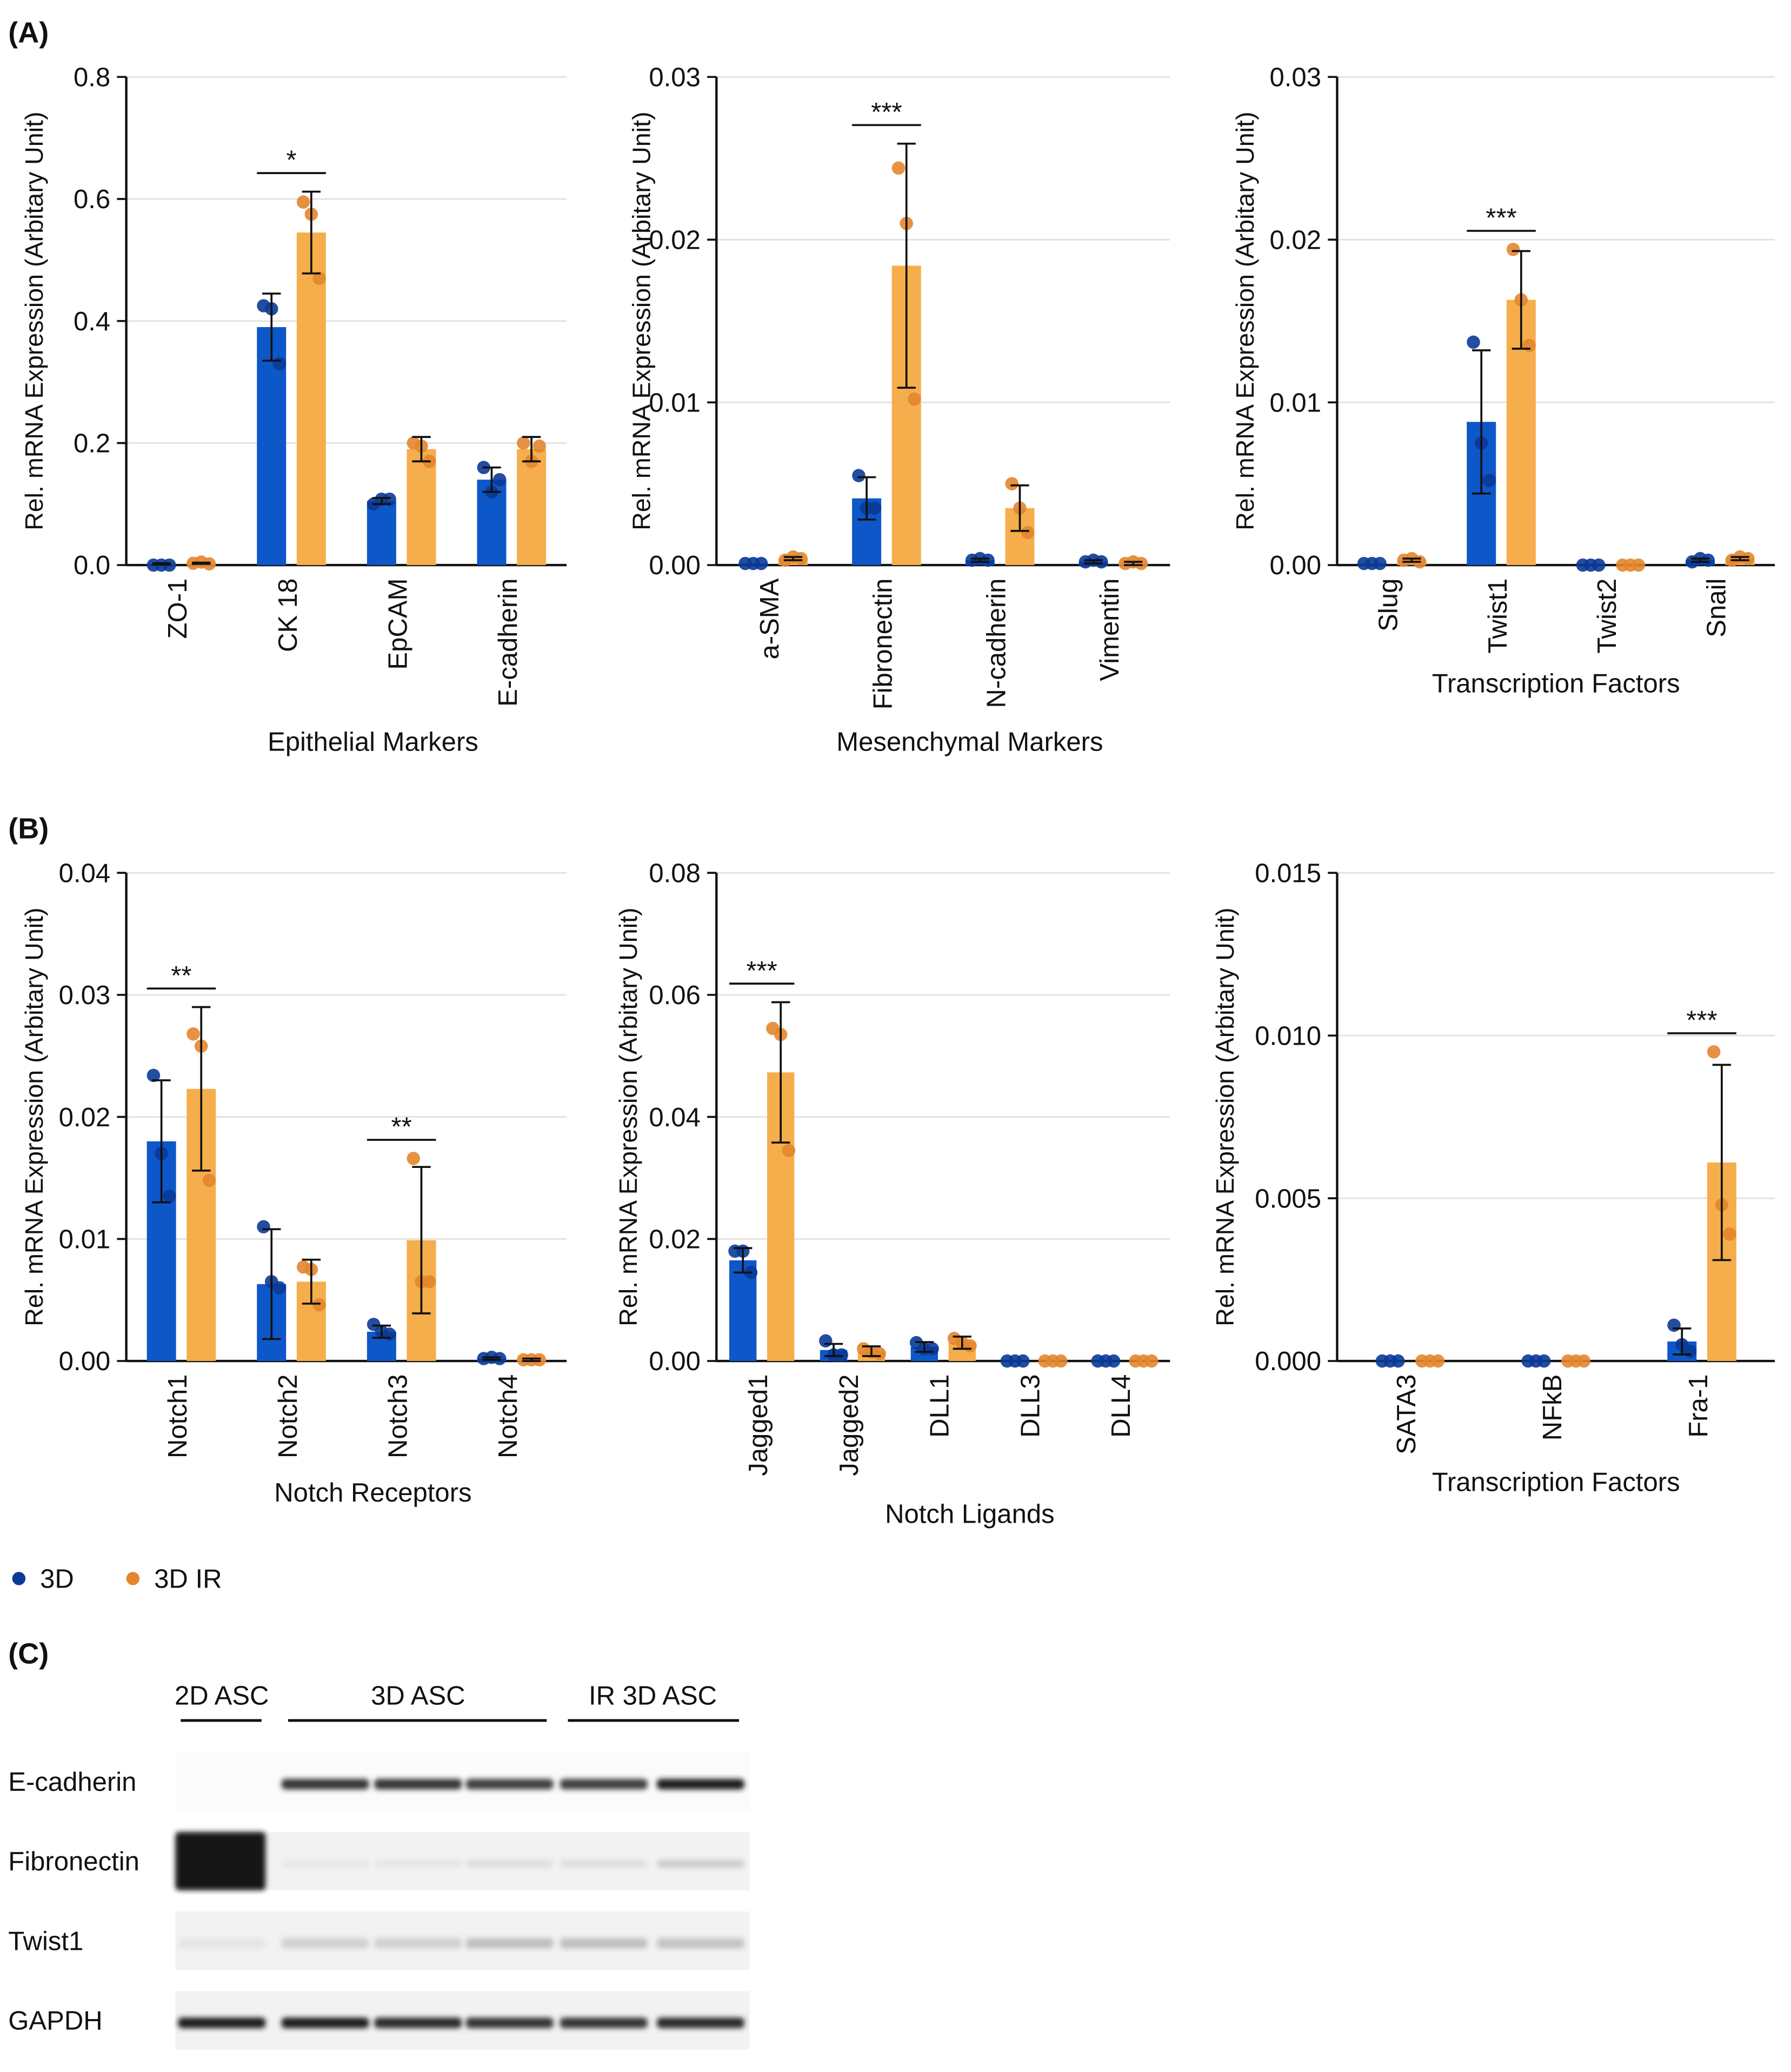 This screenshot has width=1791, height=2072. What do you see at coordinates (532, 508) in the screenshot?
I see `bar-3d-ir` at bounding box center [532, 508].